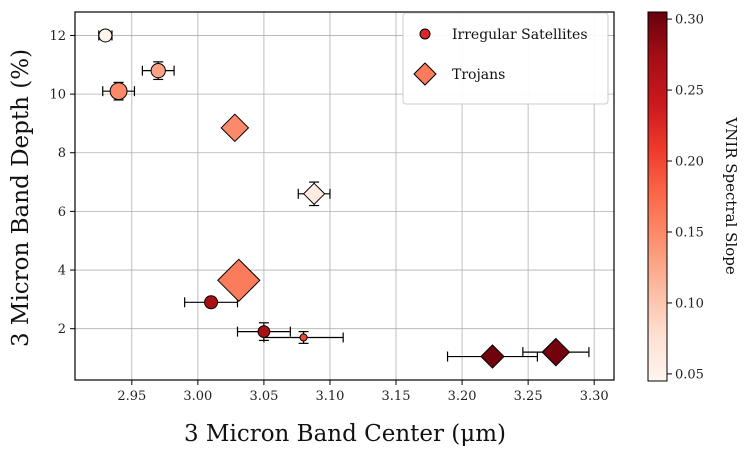 The width and height of the screenshot is (747, 453). What do you see at coordinates (689, 303) in the screenshot?
I see `colorbar-tick-label: 0.10` at bounding box center [689, 303].